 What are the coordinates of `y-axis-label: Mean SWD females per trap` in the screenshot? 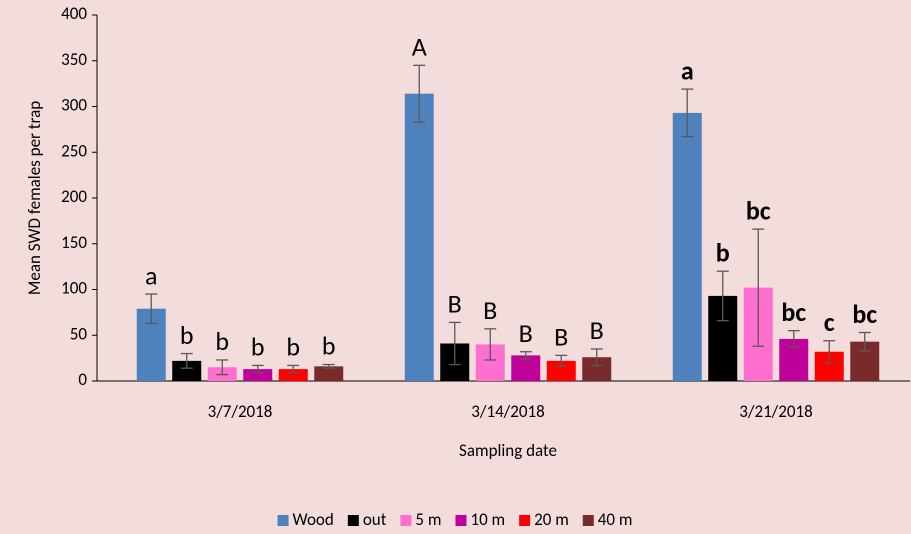 It's located at (34, 198).